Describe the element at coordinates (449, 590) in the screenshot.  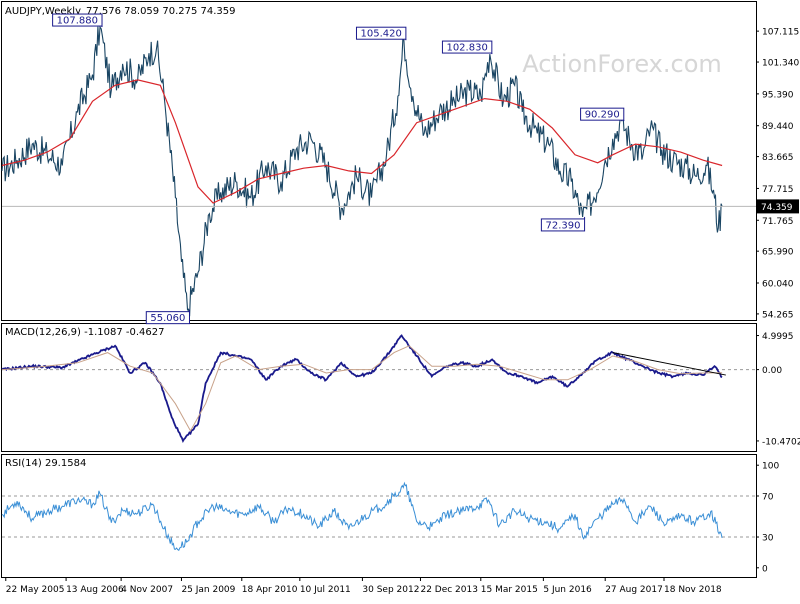
I see `x-tick-label: 22 Dec 2013` at that location.